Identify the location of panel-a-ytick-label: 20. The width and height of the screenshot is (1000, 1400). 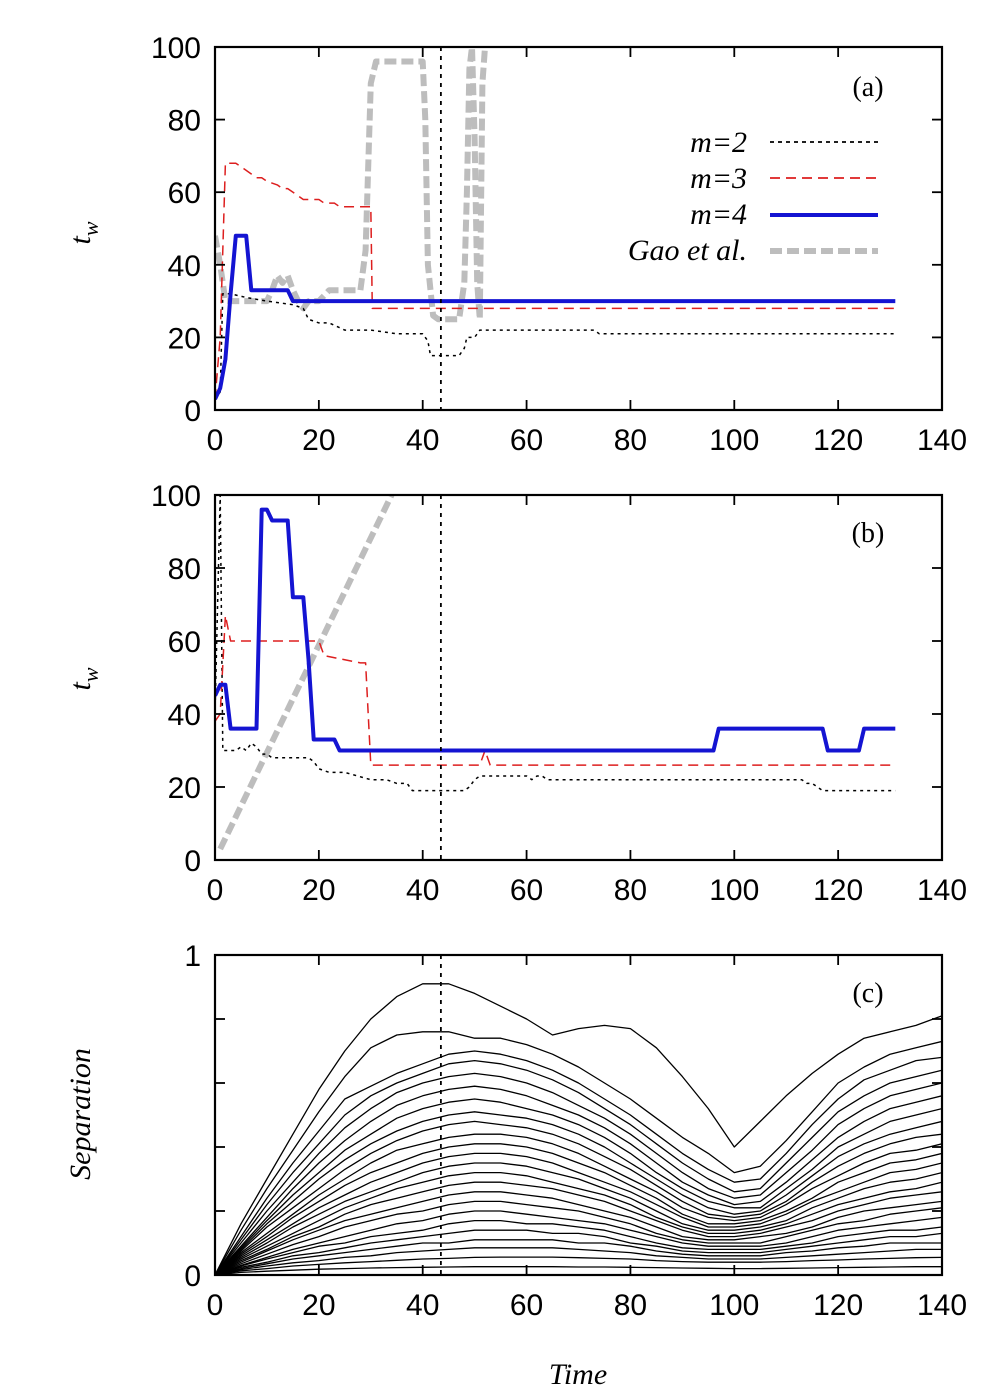
(184, 338).